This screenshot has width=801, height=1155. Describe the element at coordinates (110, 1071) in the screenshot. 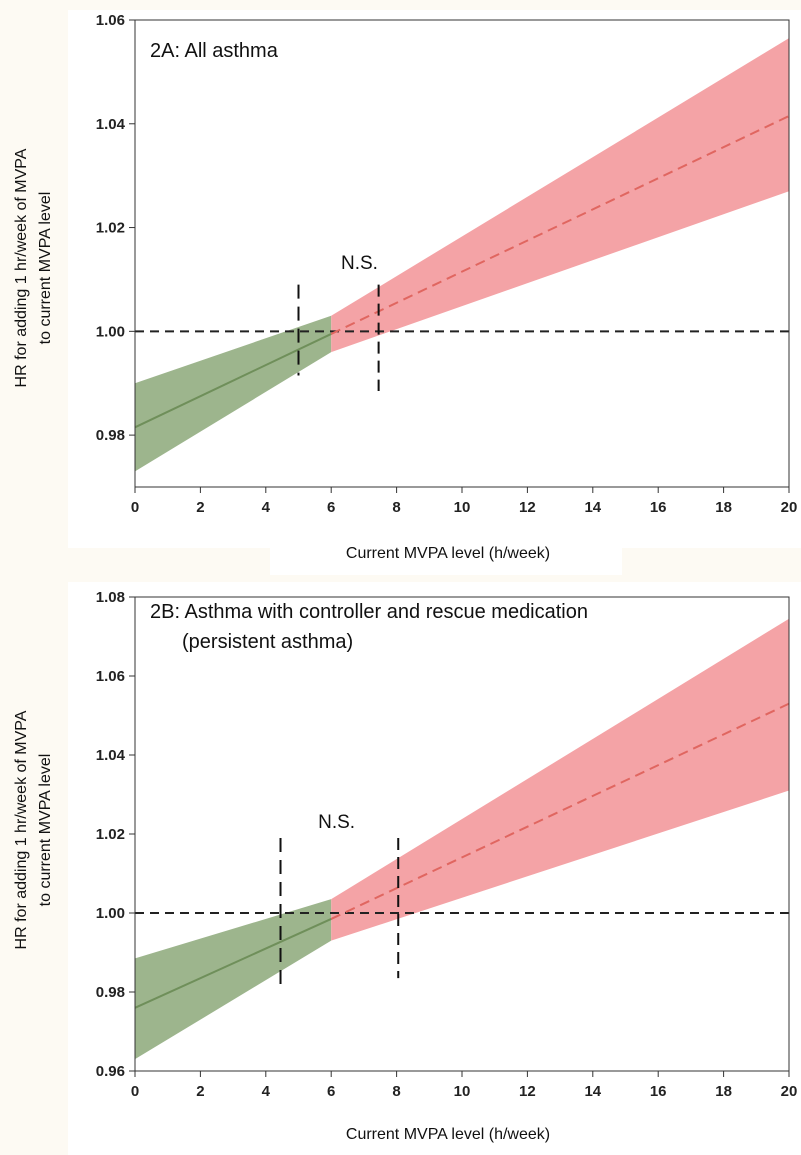

I see `y-tick-label: 0.96` at that location.